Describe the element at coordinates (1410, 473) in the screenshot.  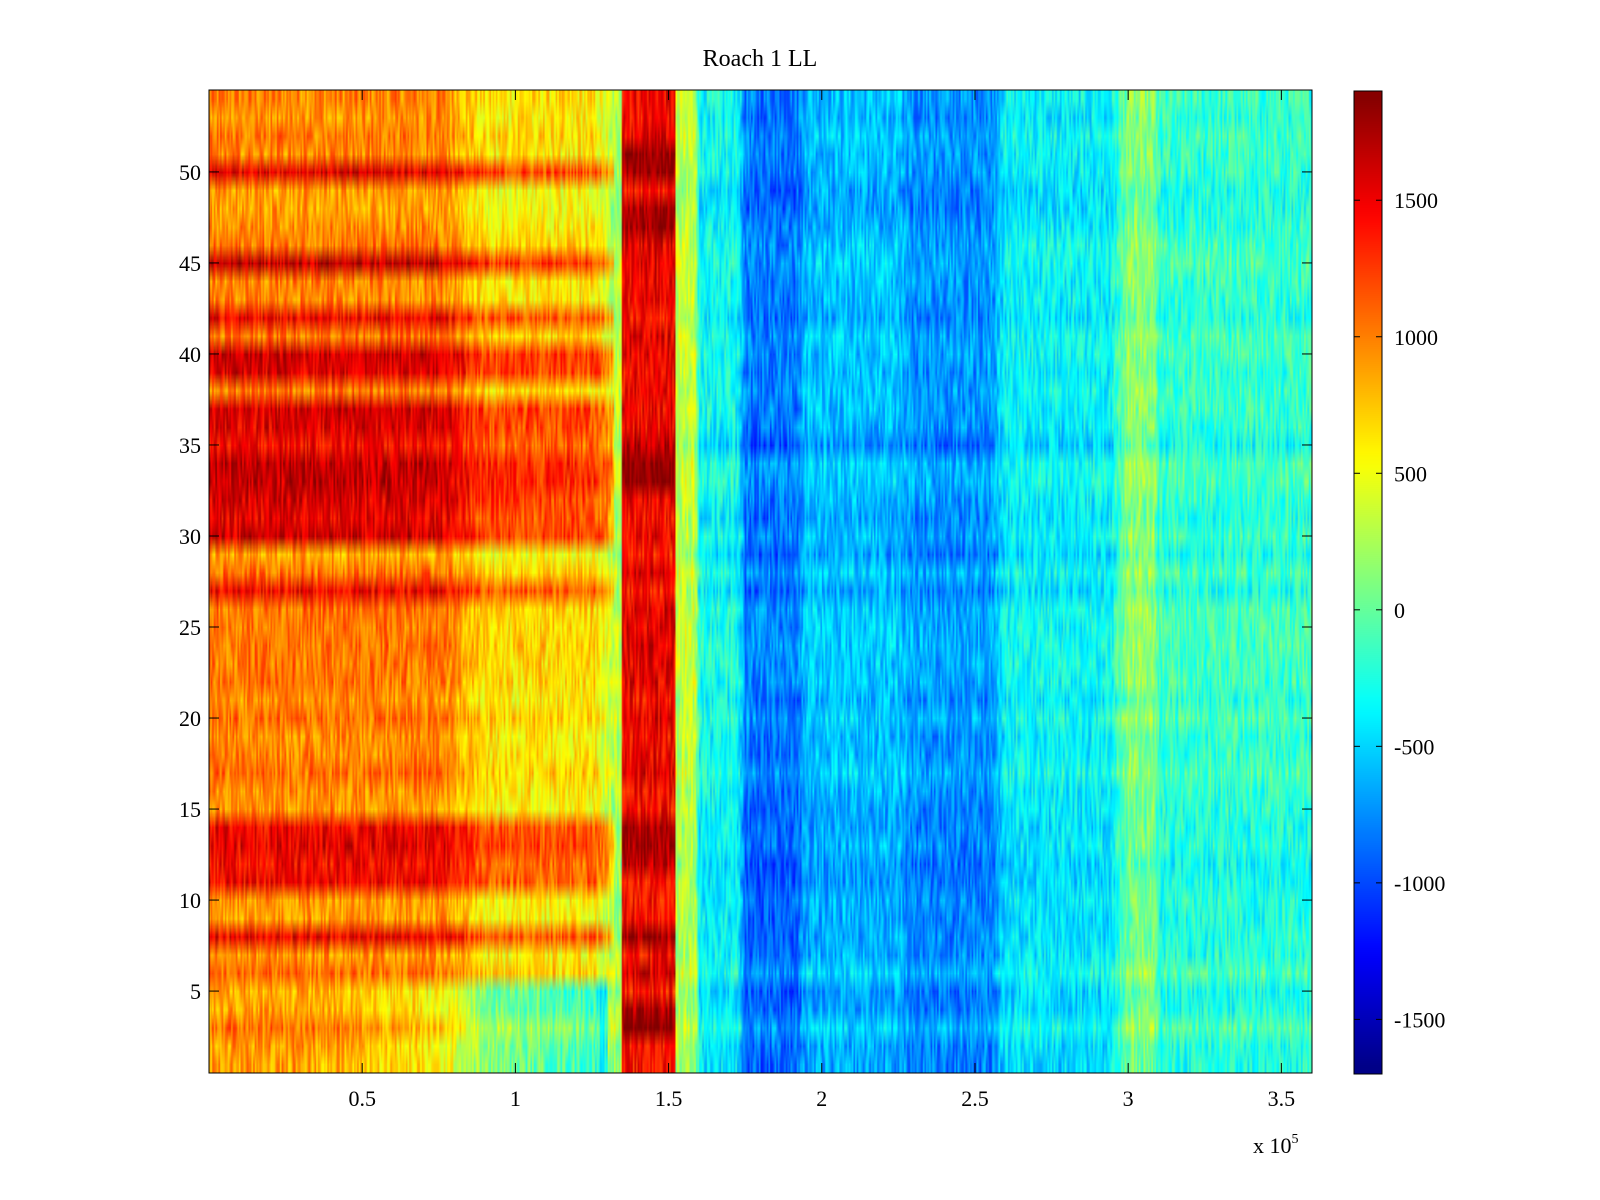
I see `colorbar-tick-label: 500` at that location.